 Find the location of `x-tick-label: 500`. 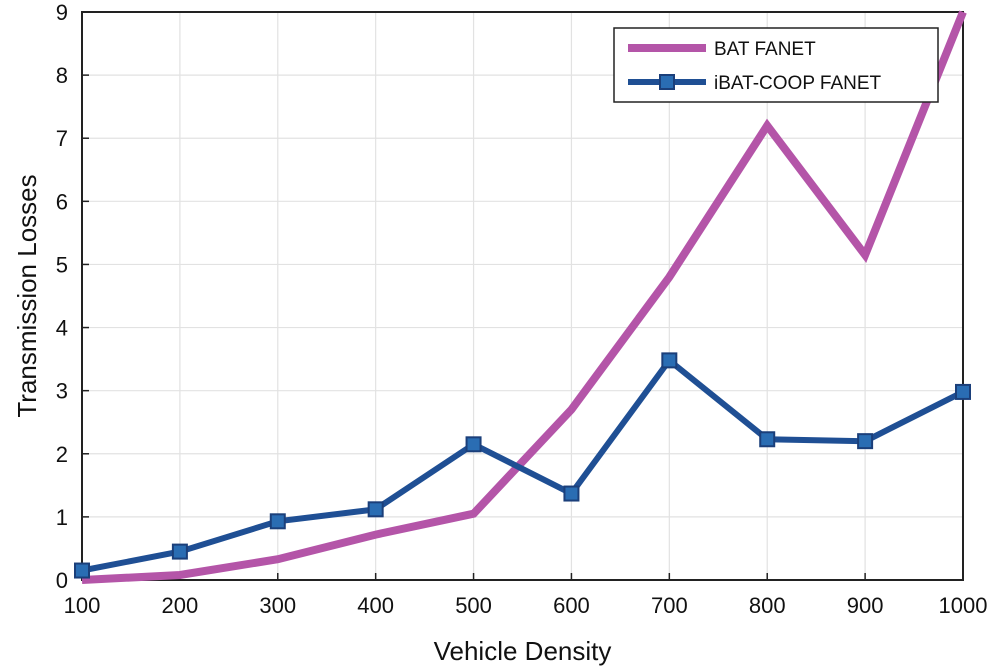

x-tick-label: 500 is located at coordinates (473, 605).